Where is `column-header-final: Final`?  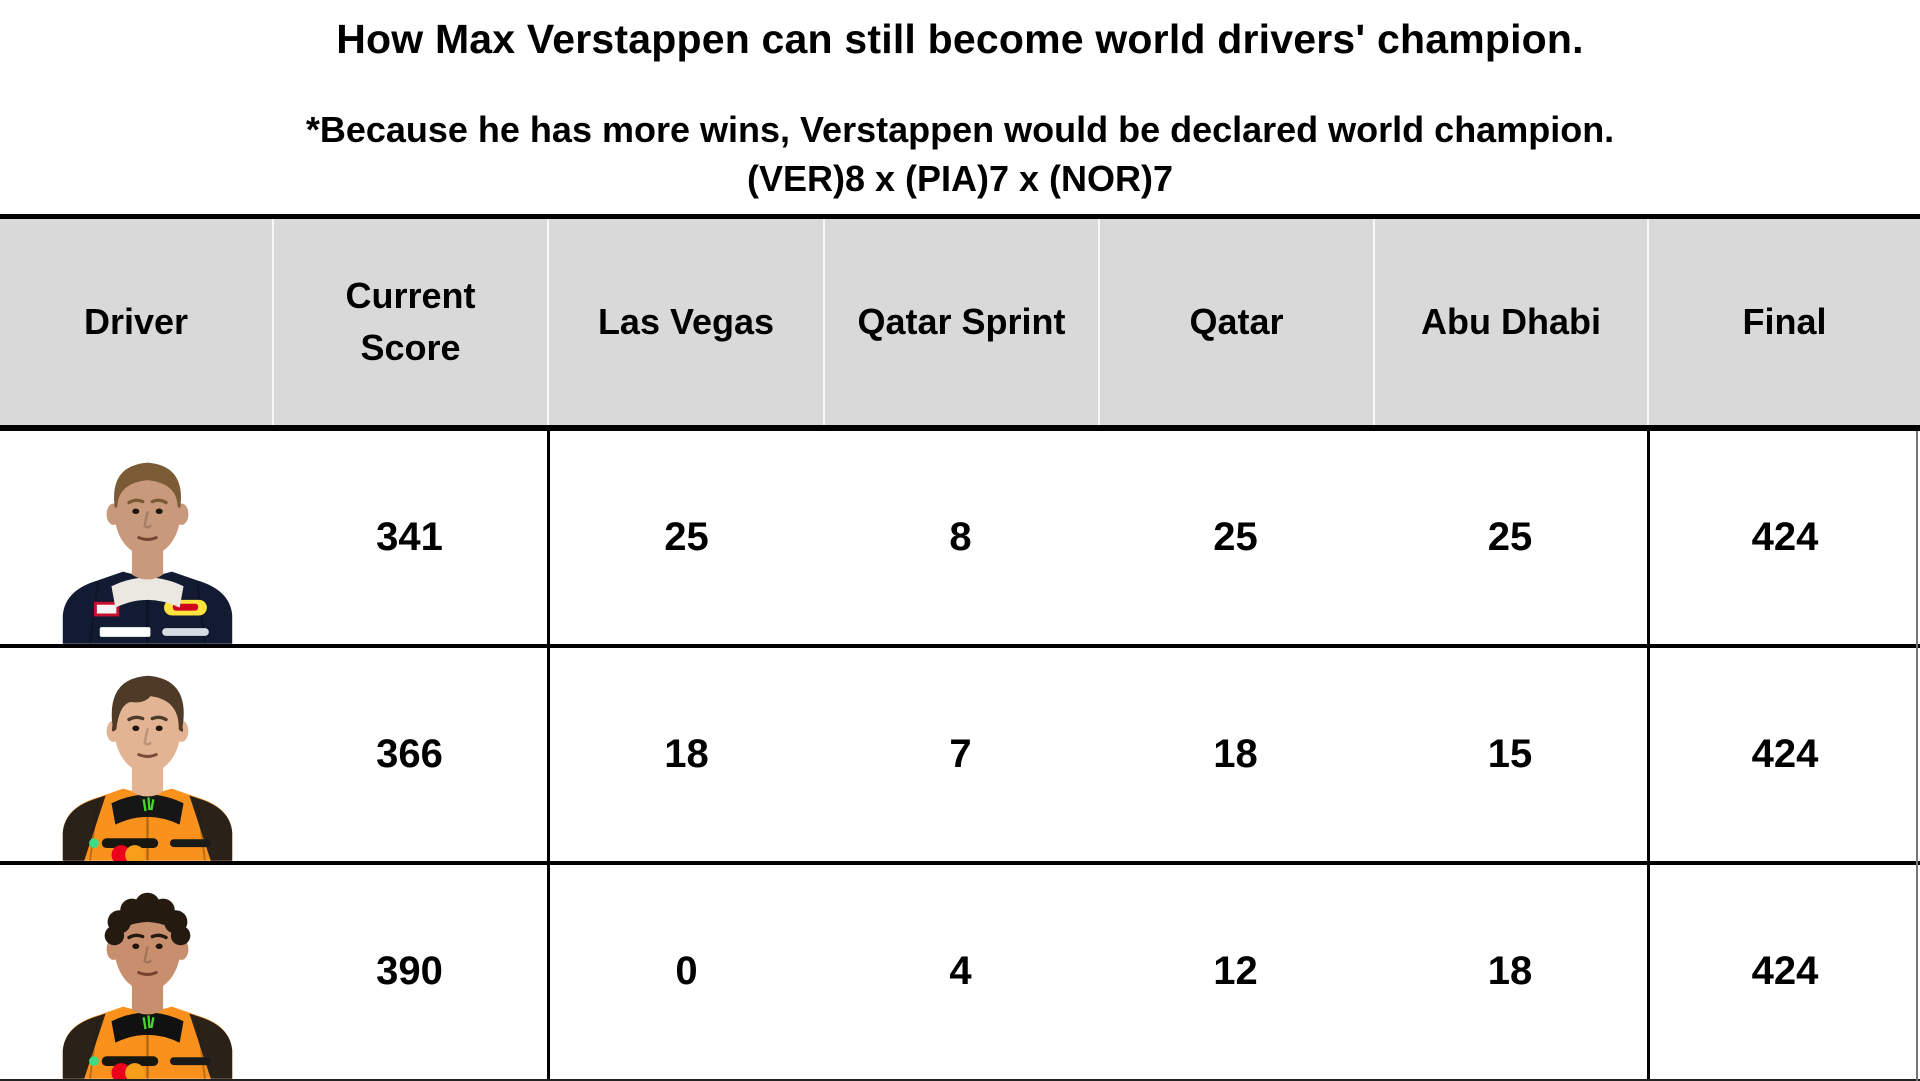
column-header-final: Final is located at coordinates (1783, 321).